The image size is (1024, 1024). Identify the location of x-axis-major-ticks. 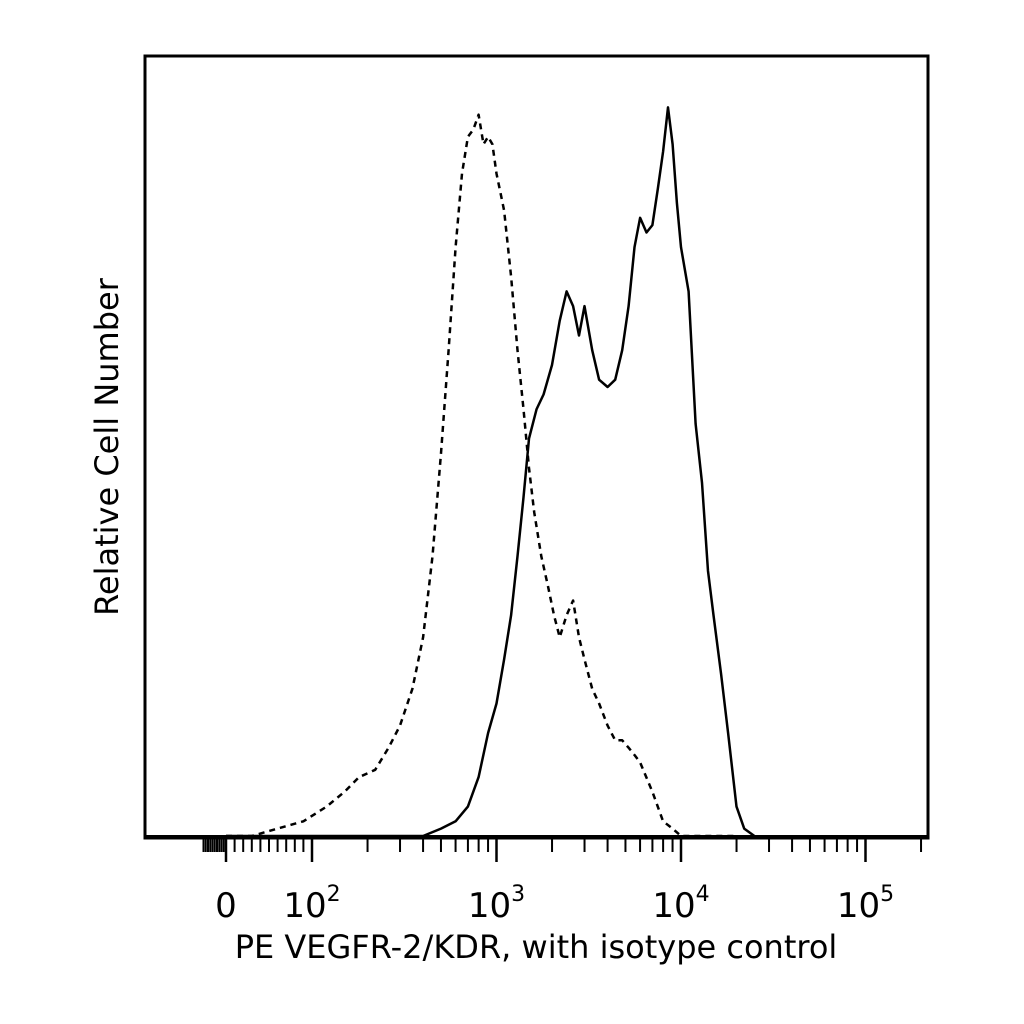
(545, 850).